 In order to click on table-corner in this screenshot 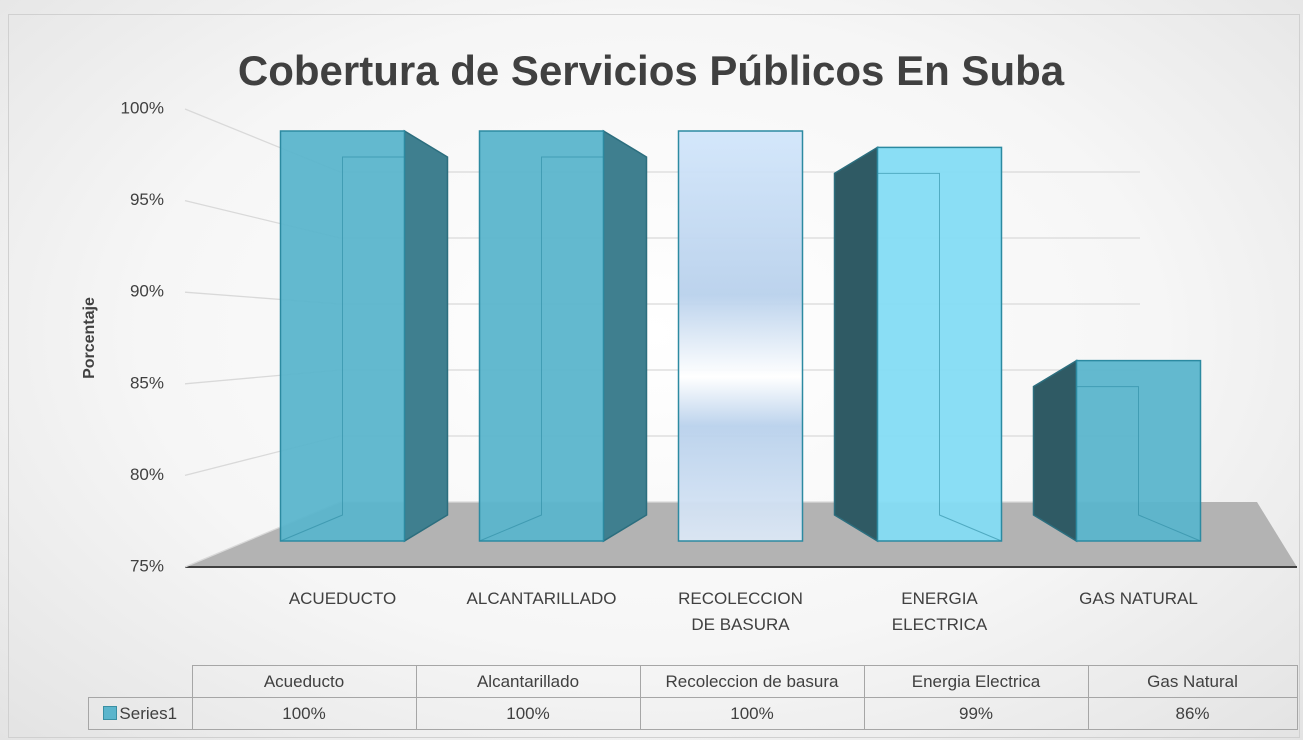, I will do `click(140, 681)`.